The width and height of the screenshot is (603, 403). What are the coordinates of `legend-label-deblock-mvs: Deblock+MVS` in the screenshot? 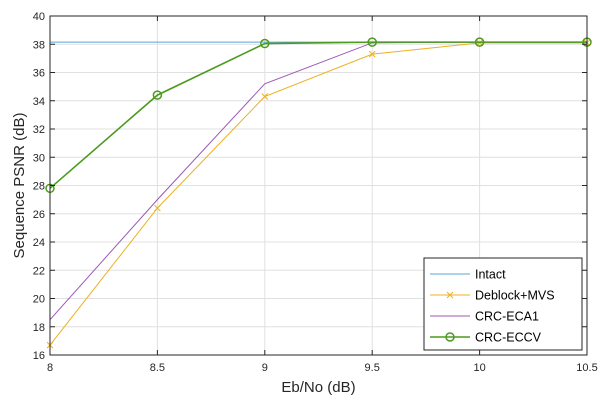 It's located at (515, 296).